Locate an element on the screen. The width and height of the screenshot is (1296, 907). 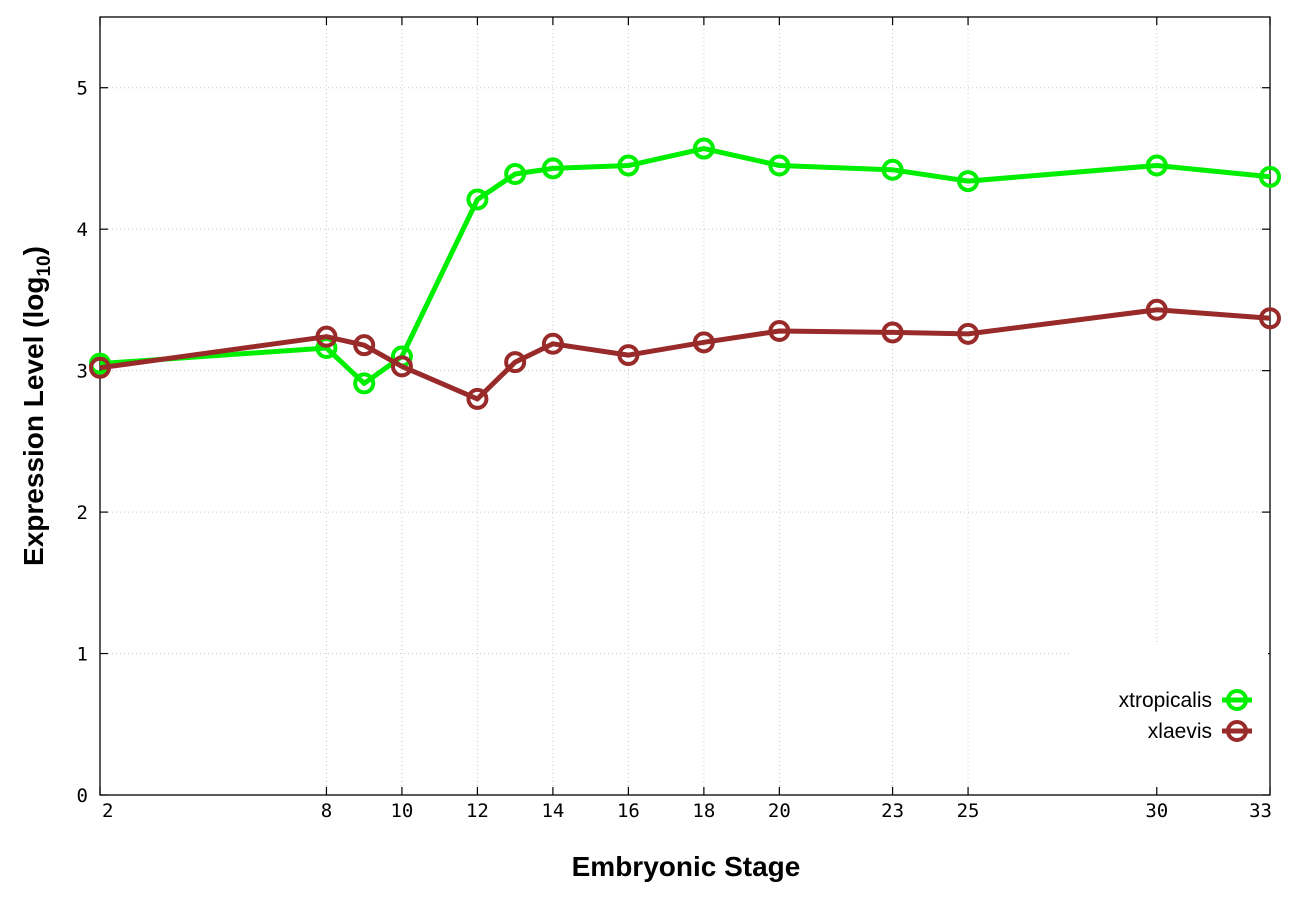
x-tick-label: 2 is located at coordinates (107, 811).